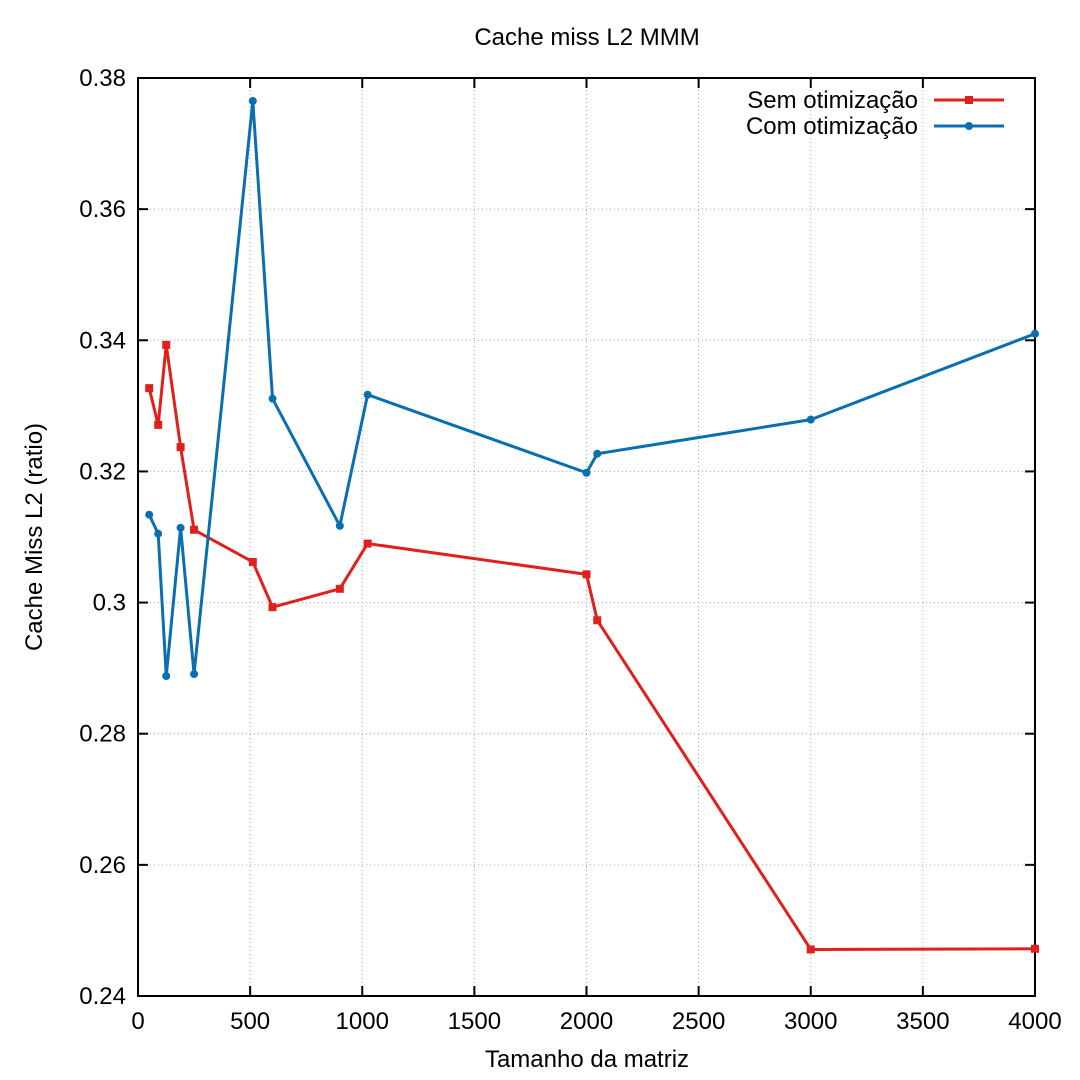  Describe the element at coordinates (137, 1021) in the screenshot. I see `x-tick-label: 0` at that location.